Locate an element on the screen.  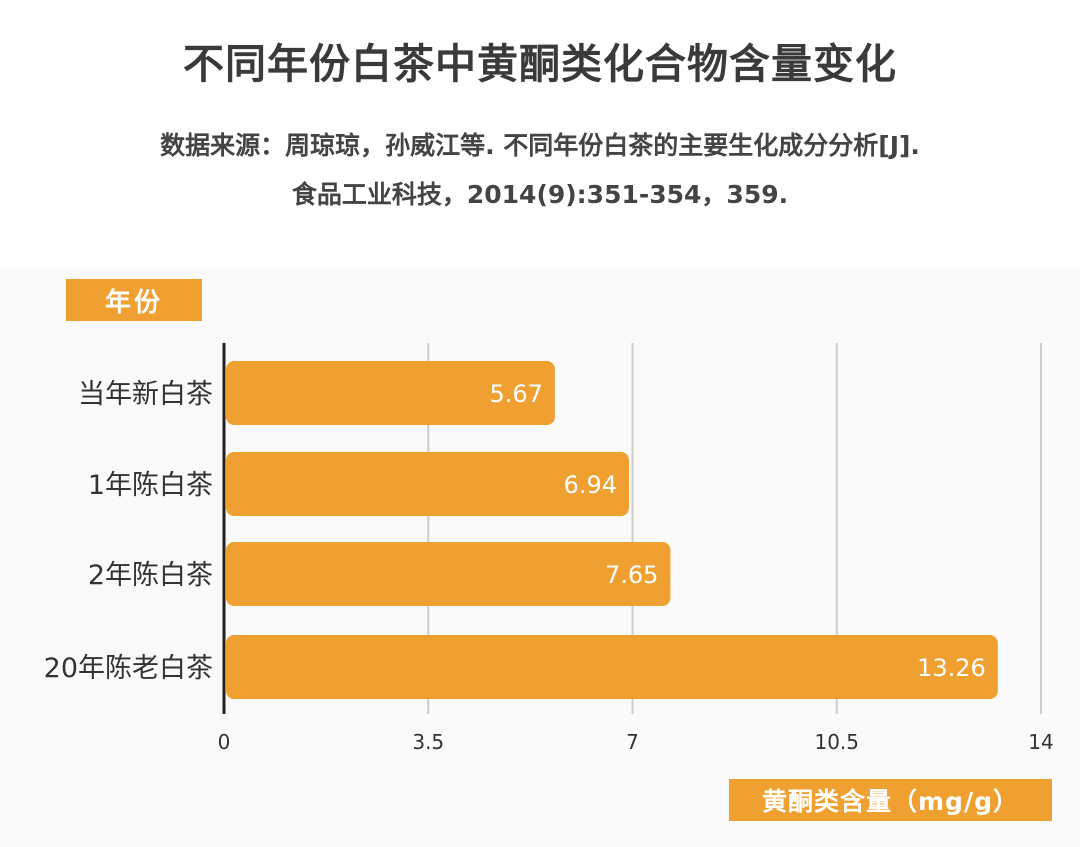
x-tick-label: 14 is located at coordinates (1040, 742).